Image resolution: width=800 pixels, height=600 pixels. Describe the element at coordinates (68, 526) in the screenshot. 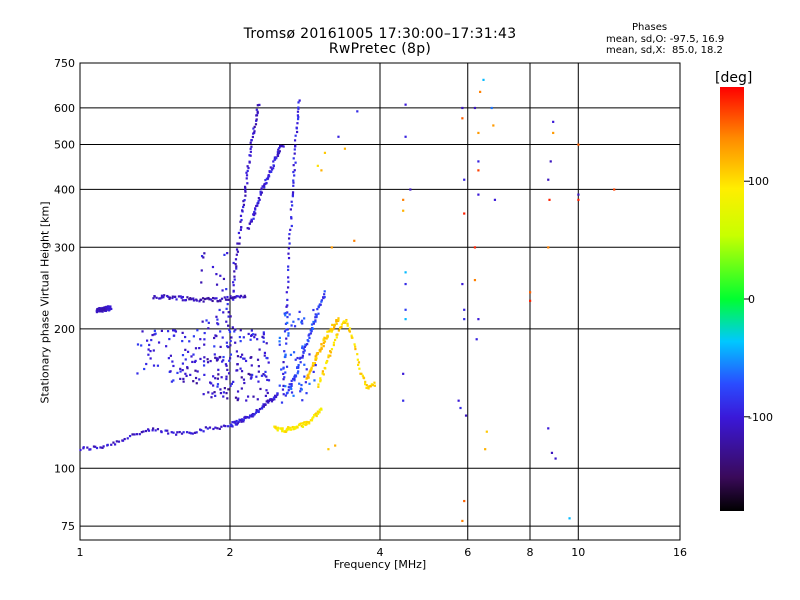

I see `y-tick-label: 75` at that location.